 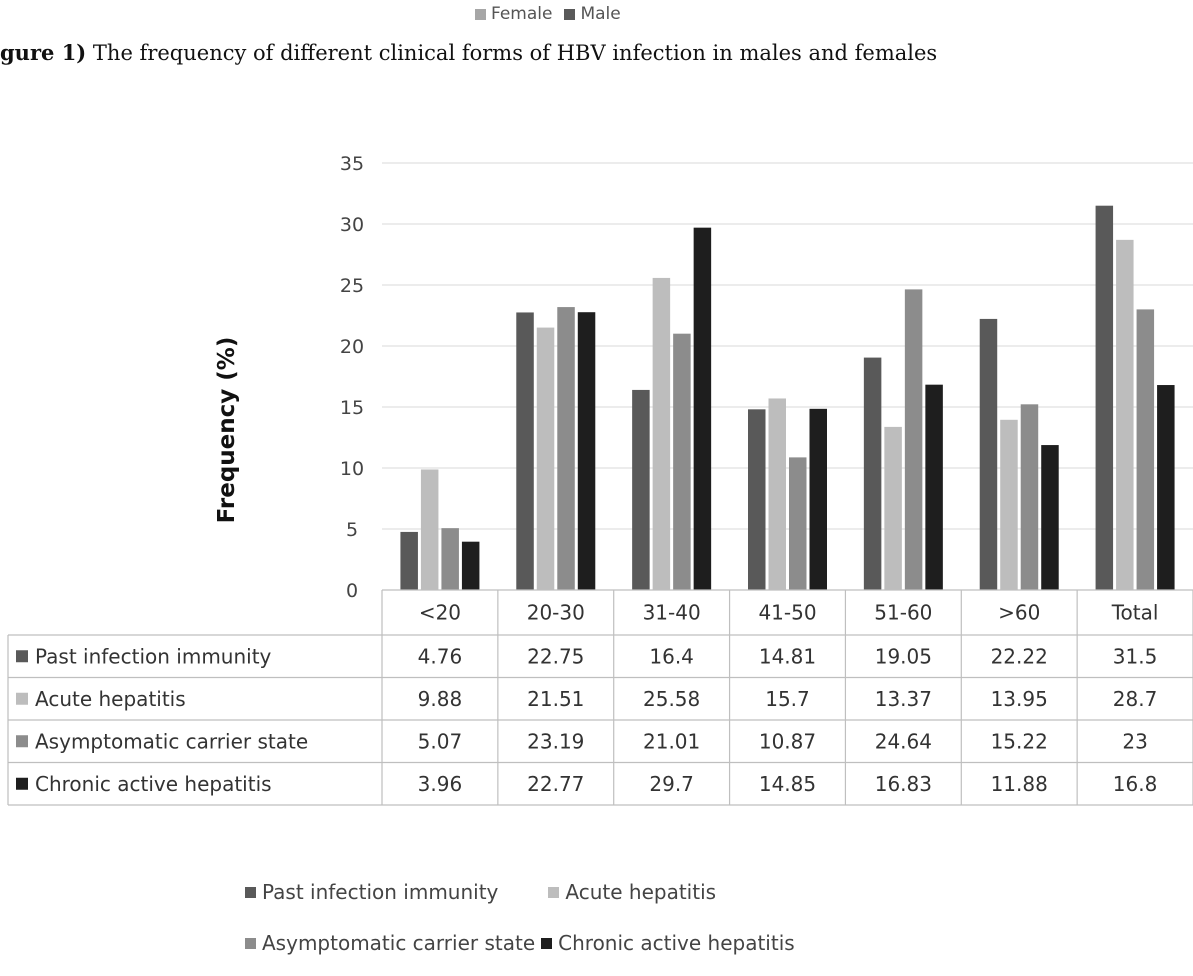 What do you see at coordinates (250, 943) in the screenshot?
I see `carrier-swatch` at bounding box center [250, 943].